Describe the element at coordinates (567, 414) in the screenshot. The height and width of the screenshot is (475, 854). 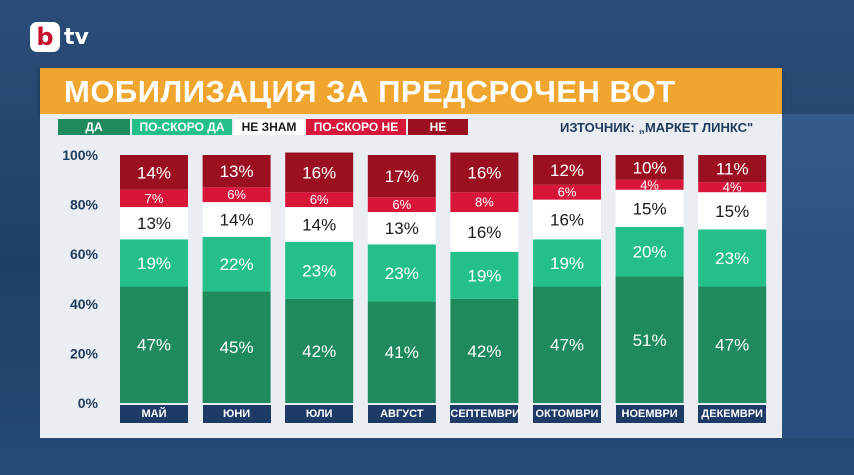
I see `x-tick-label: ОКТОМВРИ` at that location.